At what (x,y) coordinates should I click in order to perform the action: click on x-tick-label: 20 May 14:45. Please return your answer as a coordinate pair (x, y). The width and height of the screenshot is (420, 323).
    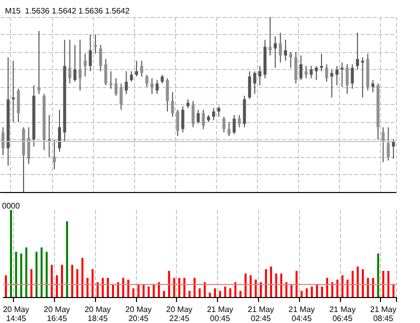
    Looking at the image, I should click on (16, 314).